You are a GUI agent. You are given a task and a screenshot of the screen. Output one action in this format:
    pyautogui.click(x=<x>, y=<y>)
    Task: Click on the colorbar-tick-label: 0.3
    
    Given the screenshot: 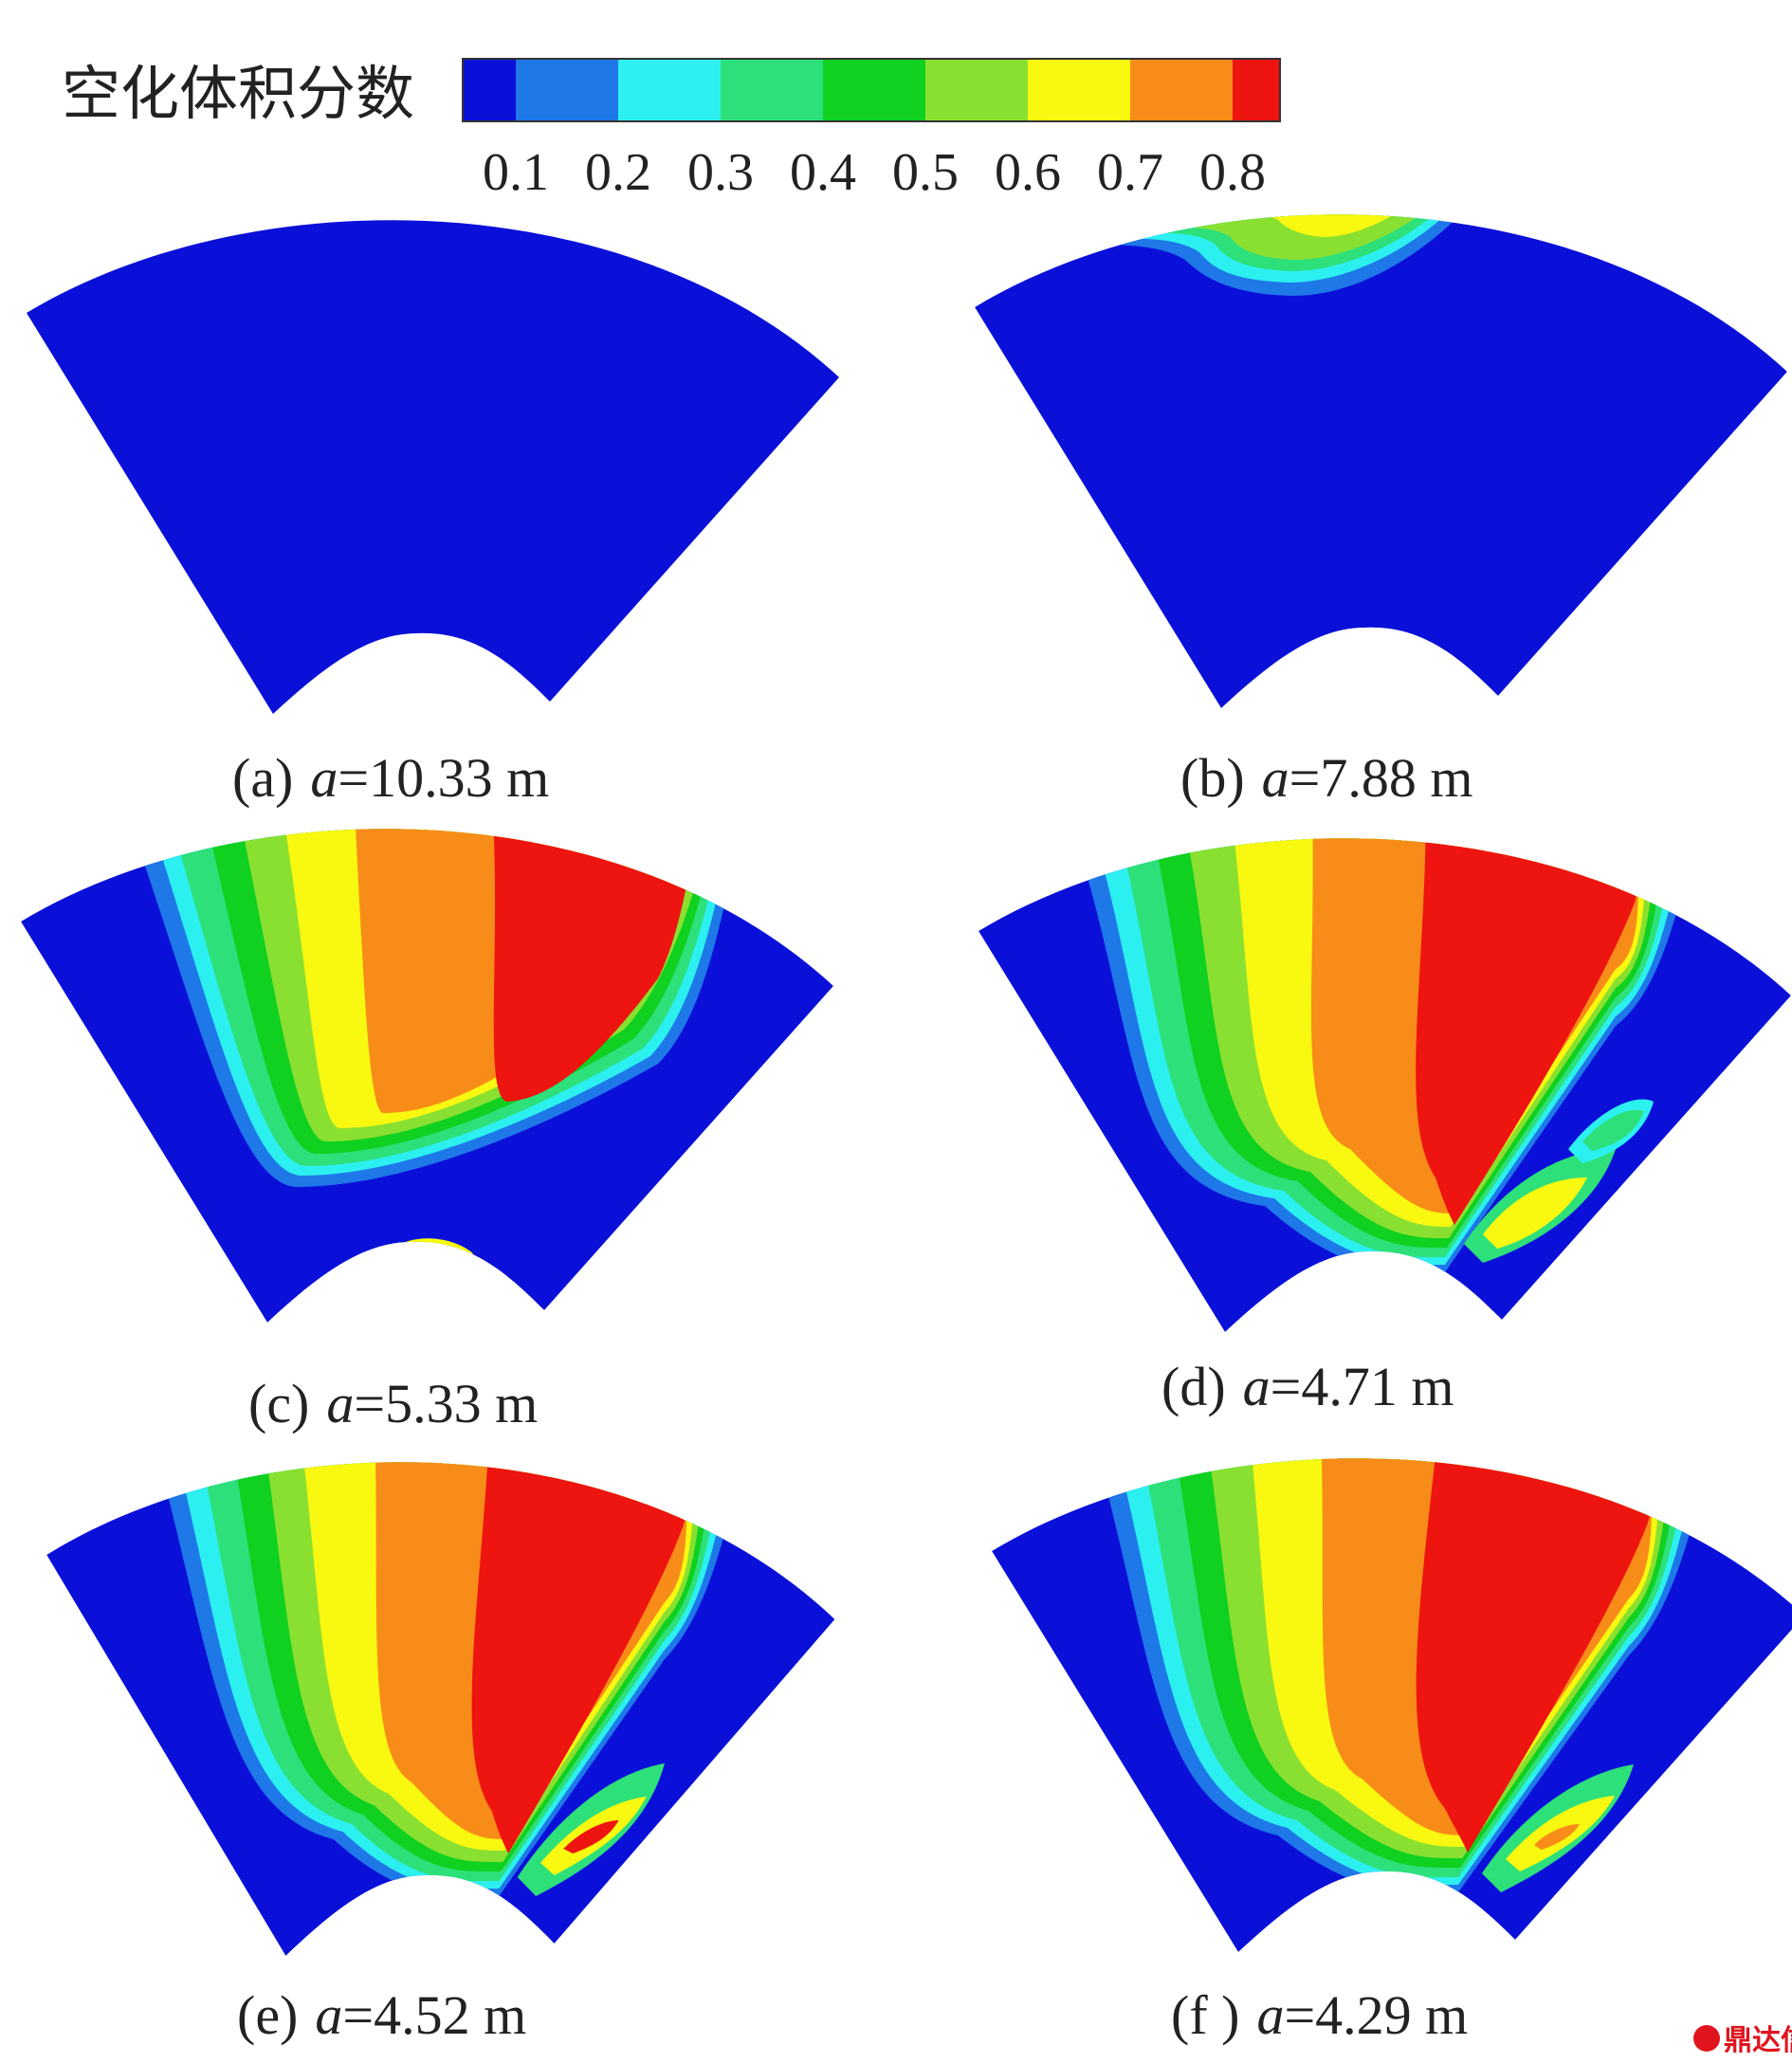 What is the action you would take?
    pyautogui.click(x=720, y=173)
    